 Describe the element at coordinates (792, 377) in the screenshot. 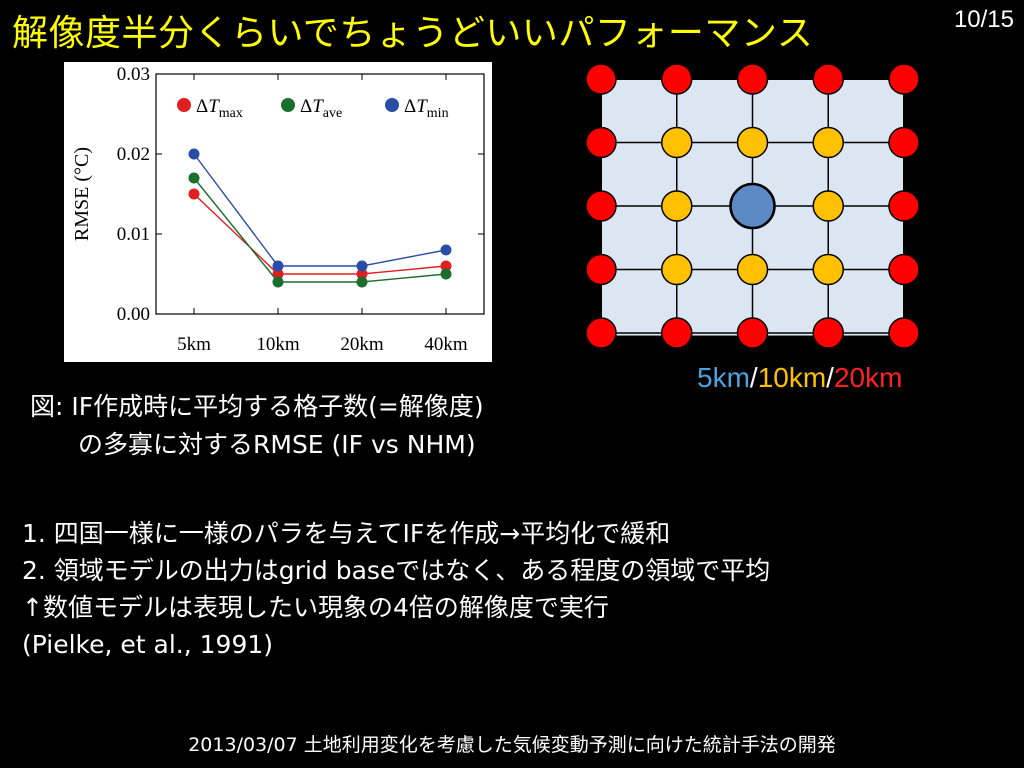

I see `legend-10km: 10km` at that location.